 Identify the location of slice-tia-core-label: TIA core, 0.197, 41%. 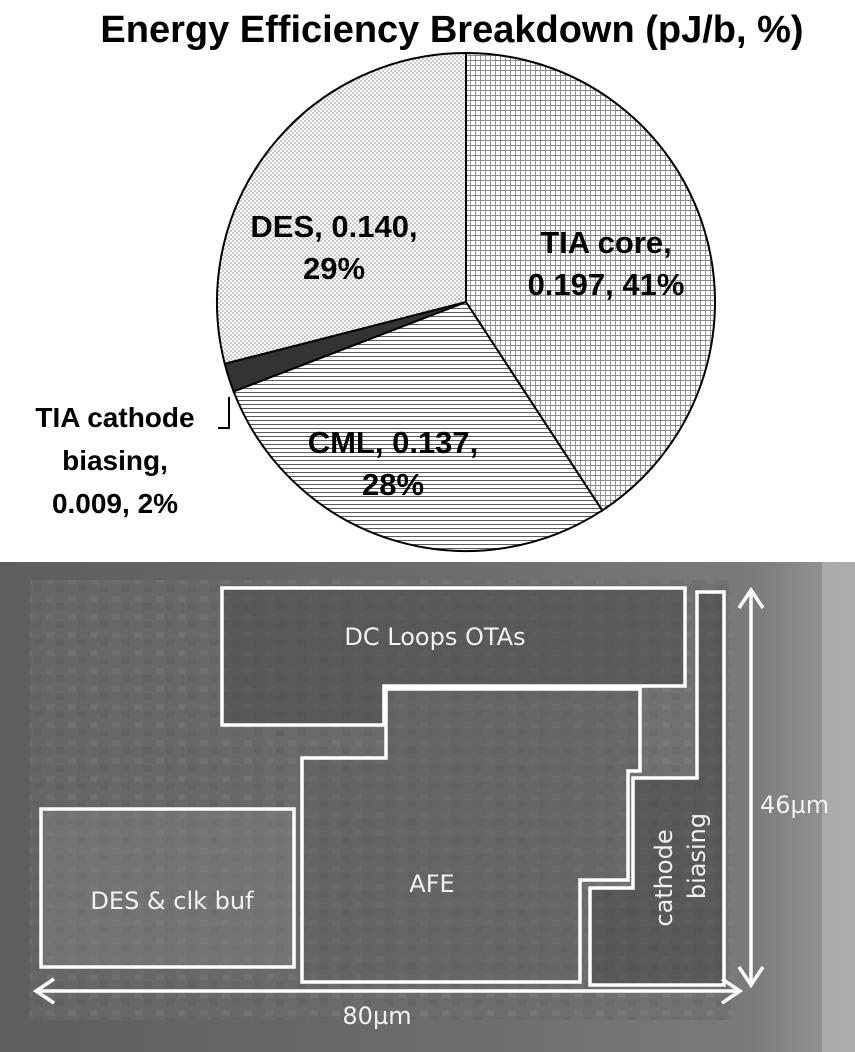
(606, 263).